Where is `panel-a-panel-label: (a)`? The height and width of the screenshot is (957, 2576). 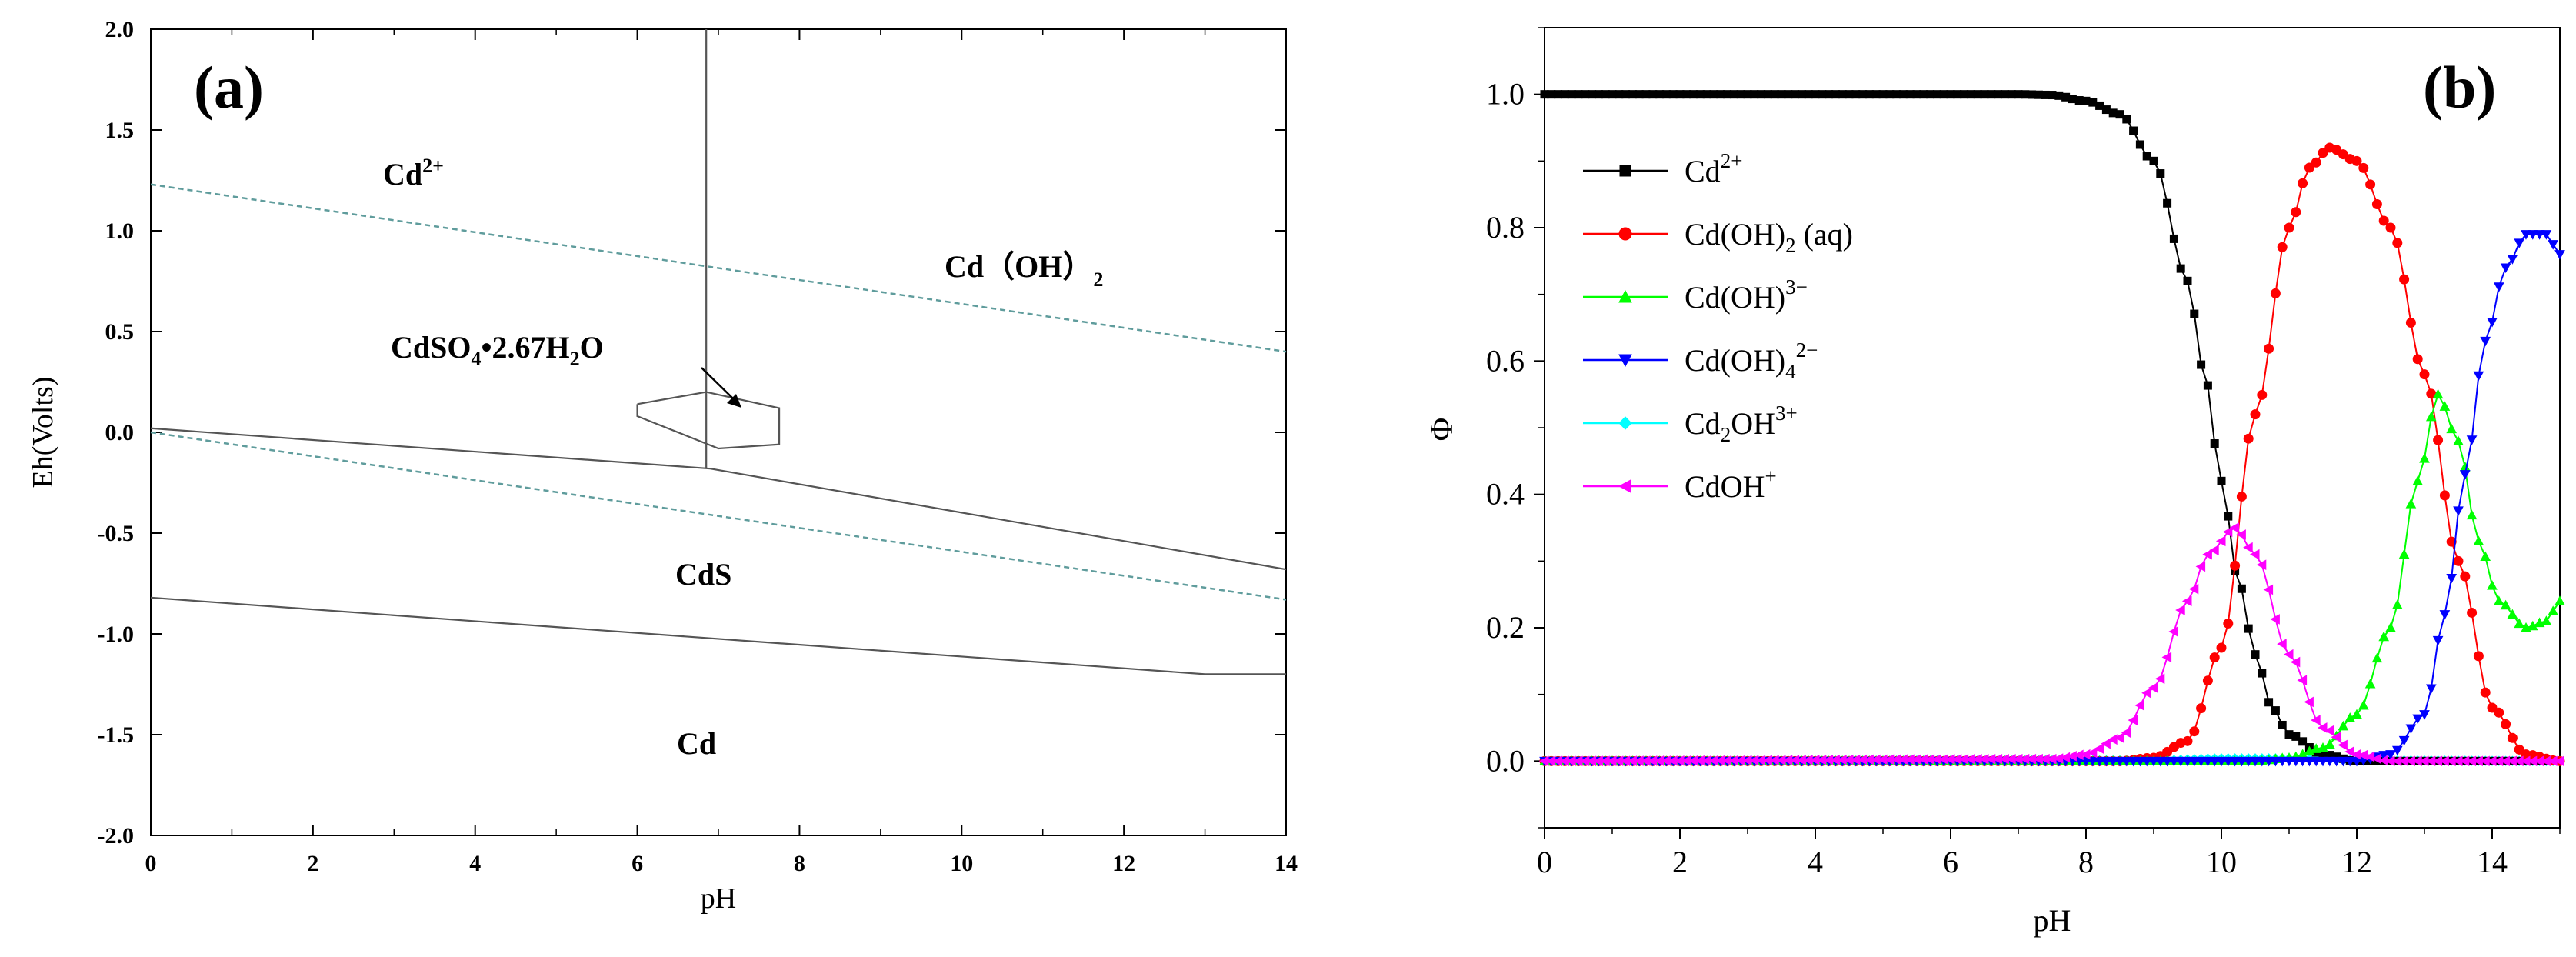 panel-a-panel-label: (a) is located at coordinates (229, 88).